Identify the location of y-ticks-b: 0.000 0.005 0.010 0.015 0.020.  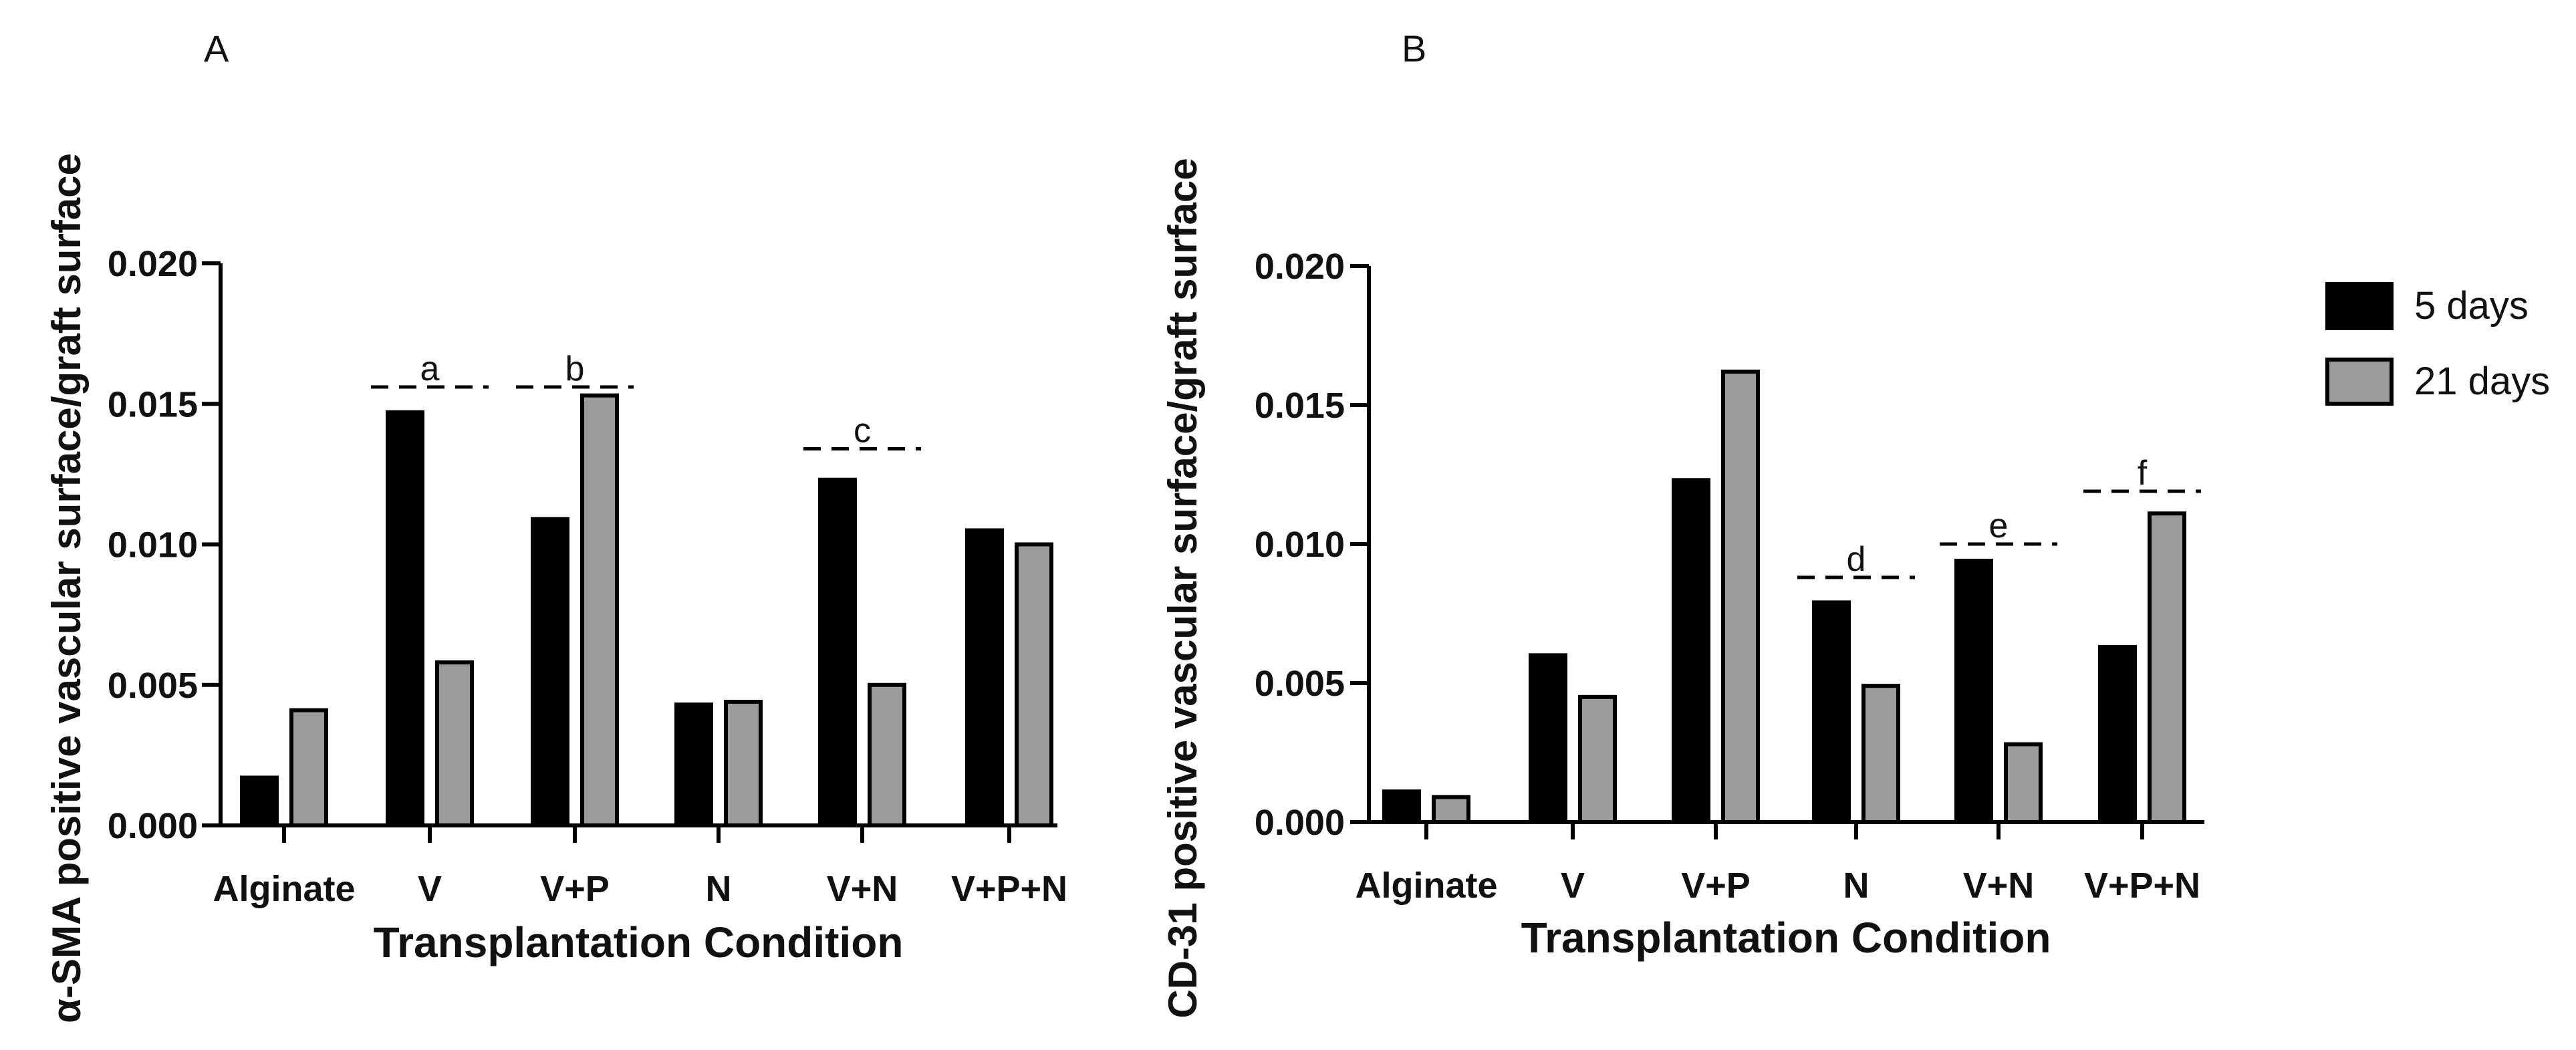
(1312, 545).